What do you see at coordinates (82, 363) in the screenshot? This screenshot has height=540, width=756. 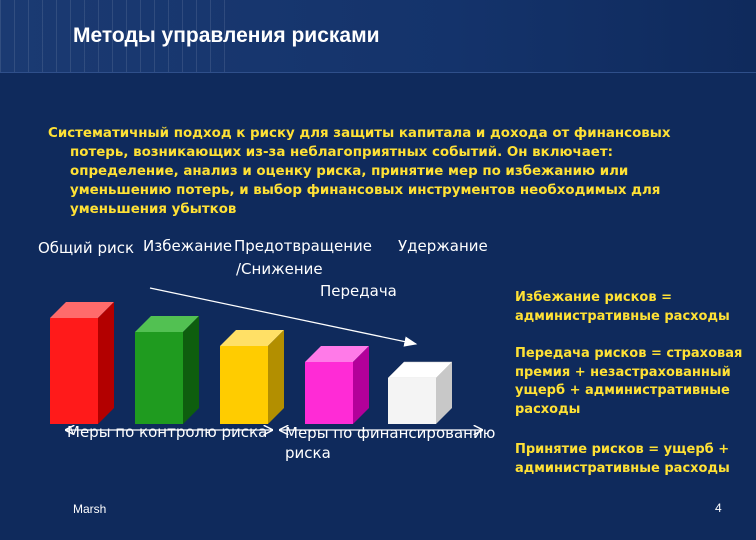 I see `bar-red` at bounding box center [82, 363].